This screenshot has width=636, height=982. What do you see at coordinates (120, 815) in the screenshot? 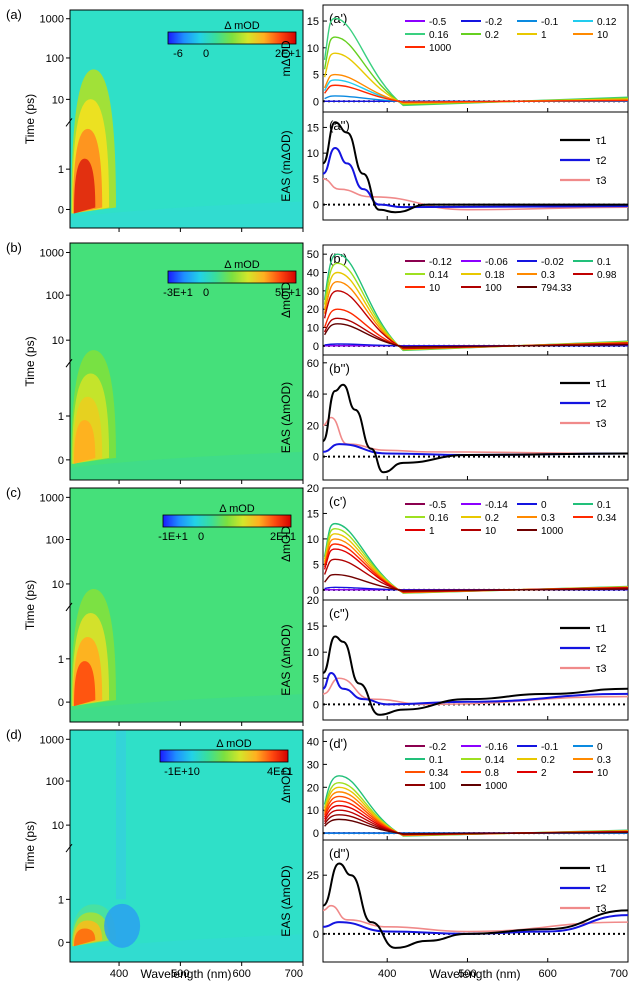
I see `negative-streak` at bounding box center [120, 815].